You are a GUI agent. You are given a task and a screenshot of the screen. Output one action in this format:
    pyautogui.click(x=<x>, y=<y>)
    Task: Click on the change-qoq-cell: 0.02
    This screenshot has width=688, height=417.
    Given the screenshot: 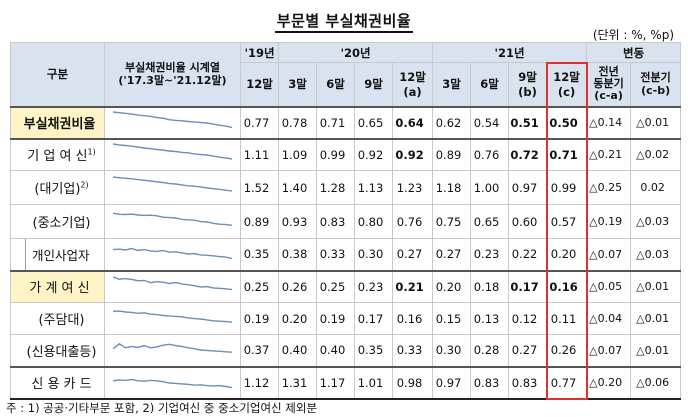 What is the action you would take?
    pyautogui.click(x=656, y=187)
    